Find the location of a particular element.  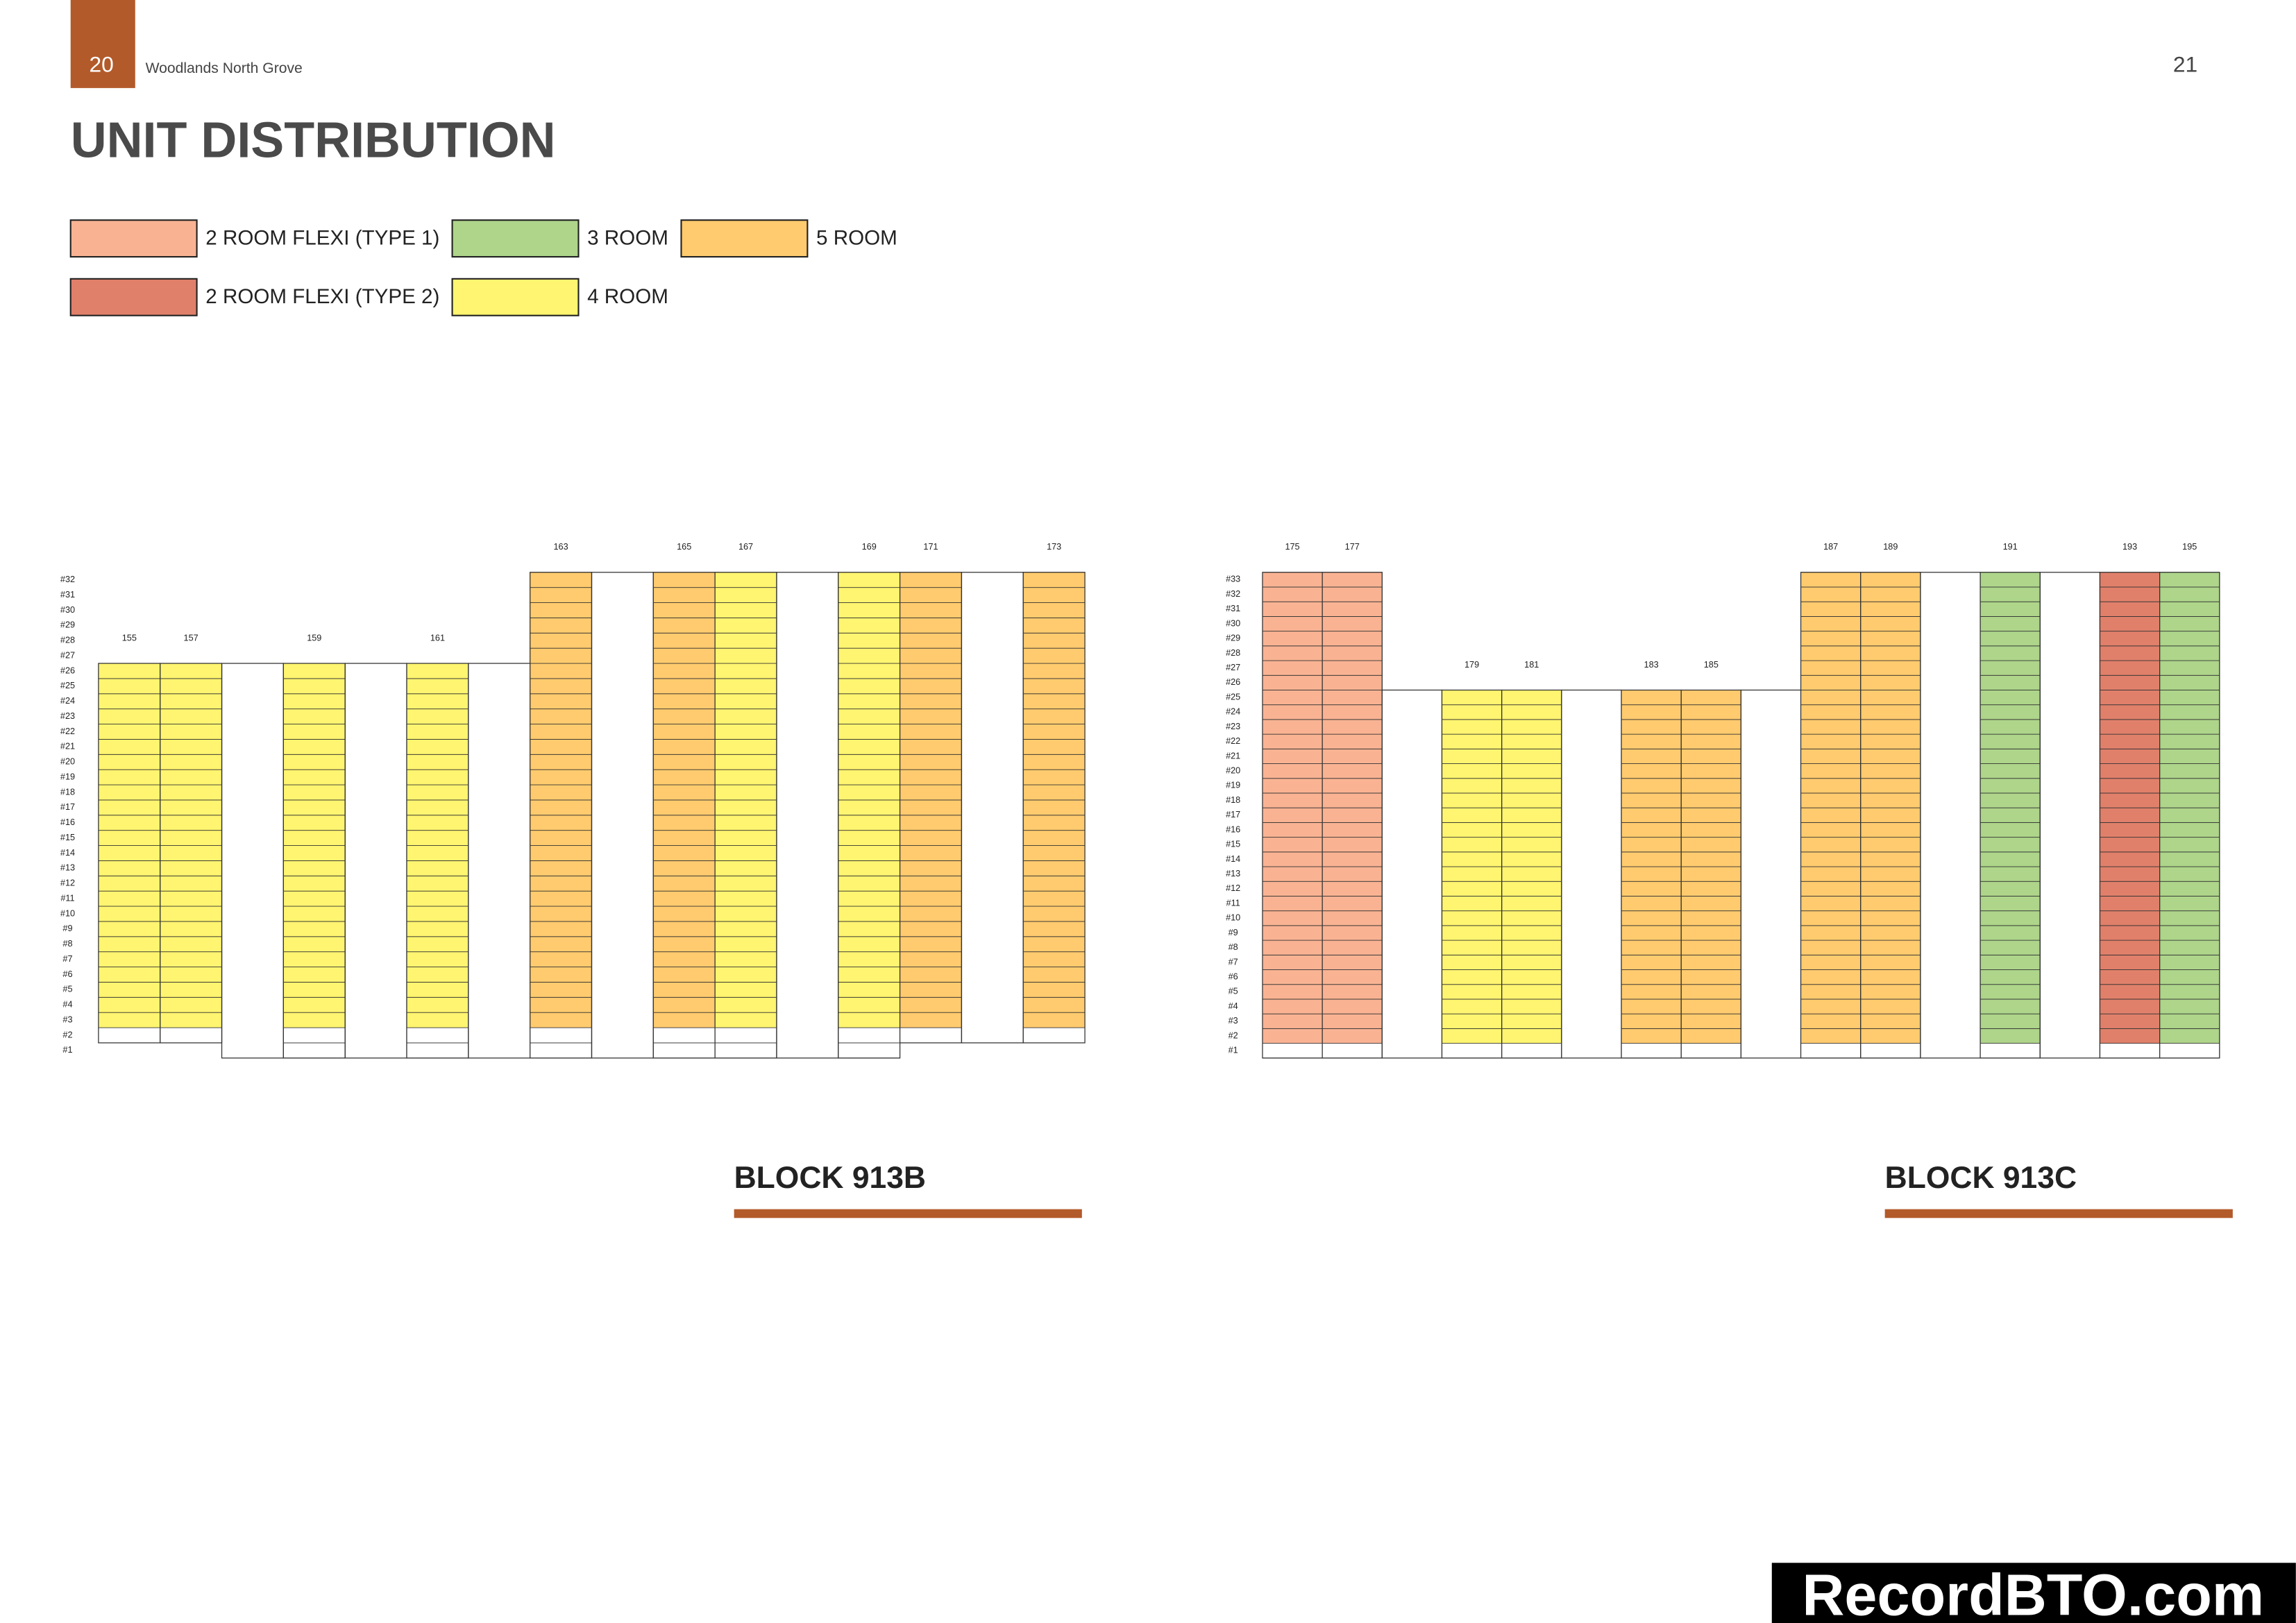

floor-label: #2 is located at coordinates (1234, 1035).